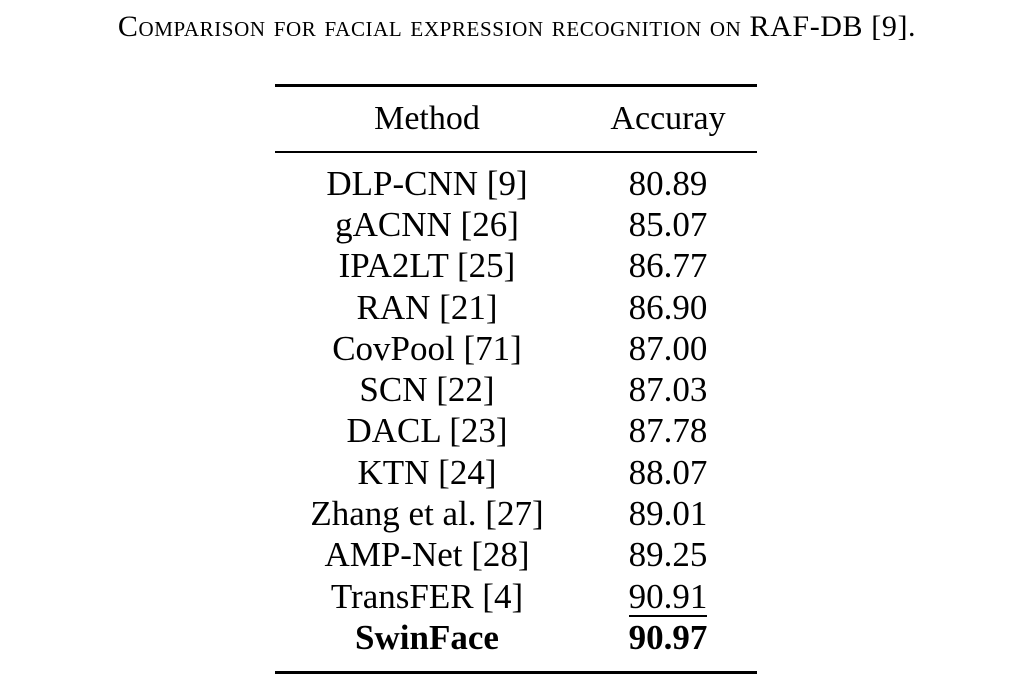 This screenshot has height=692, width=1034. I want to click on top-rule, so click(516, 85).